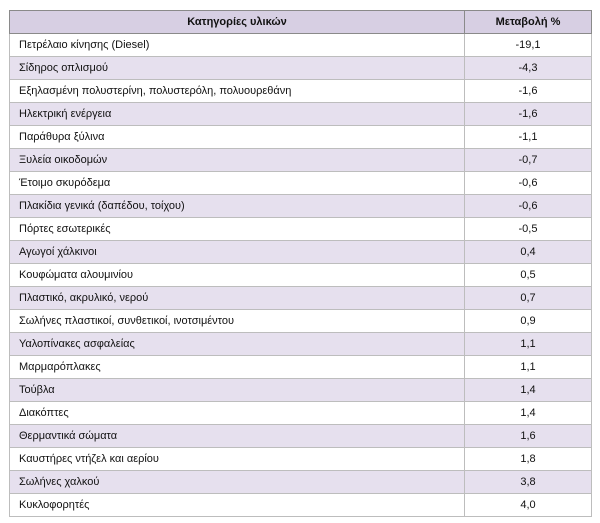 The width and height of the screenshot is (600, 523). I want to click on row-category: Ηλεκτρική ενέργεια, so click(237, 114).